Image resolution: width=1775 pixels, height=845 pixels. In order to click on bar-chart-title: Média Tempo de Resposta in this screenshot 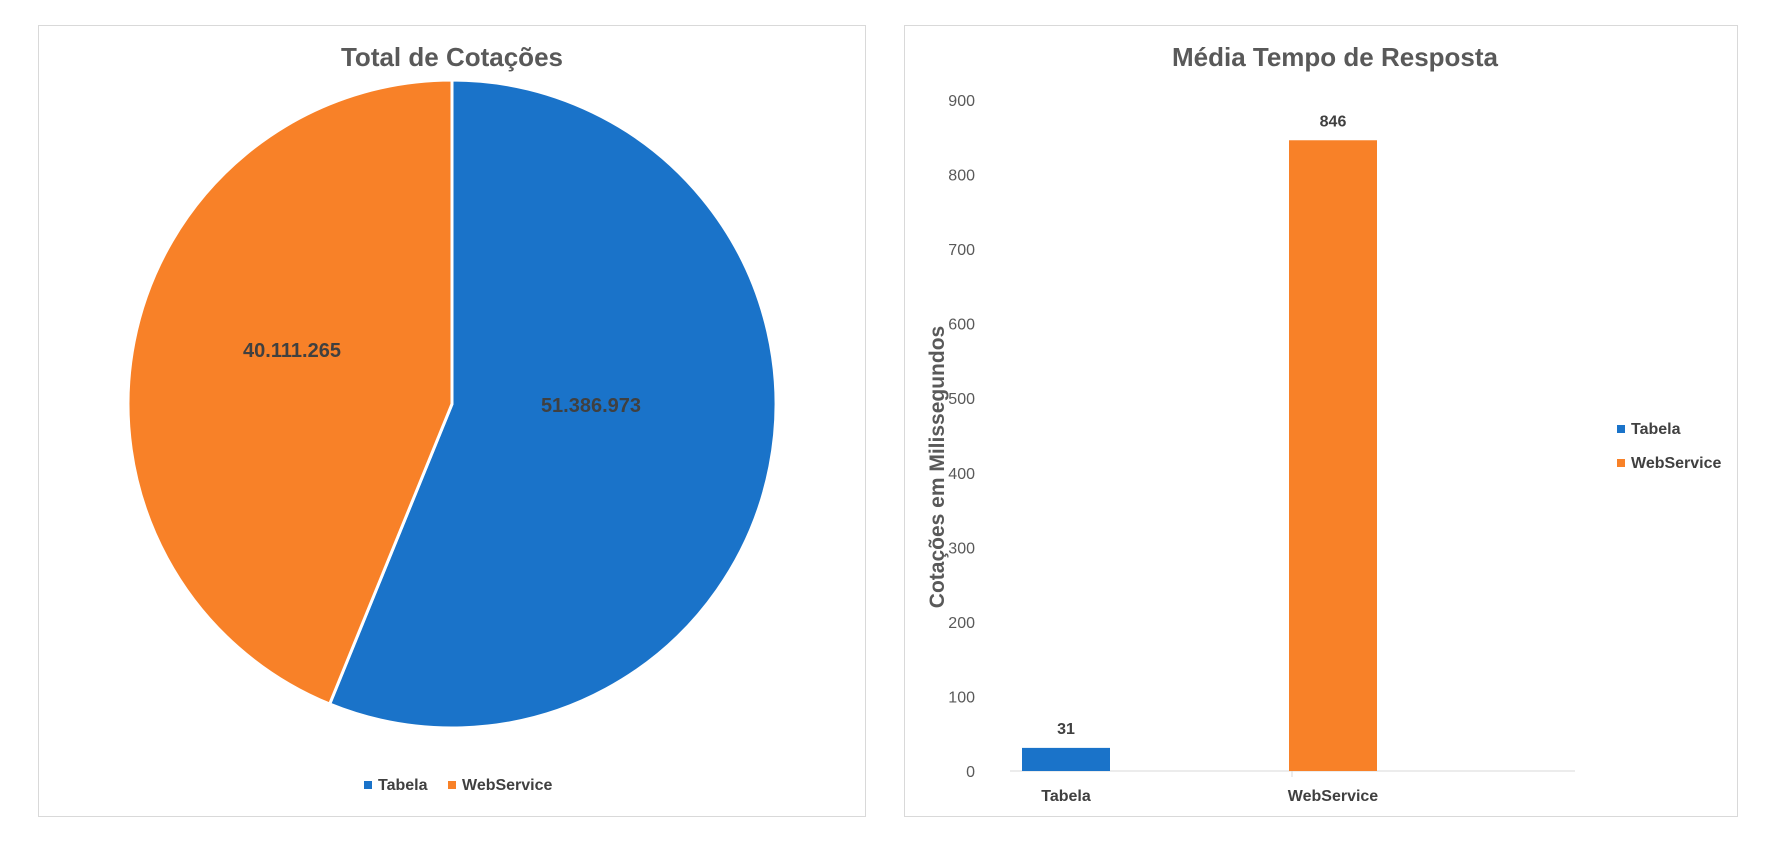, I will do `click(1335, 57)`.